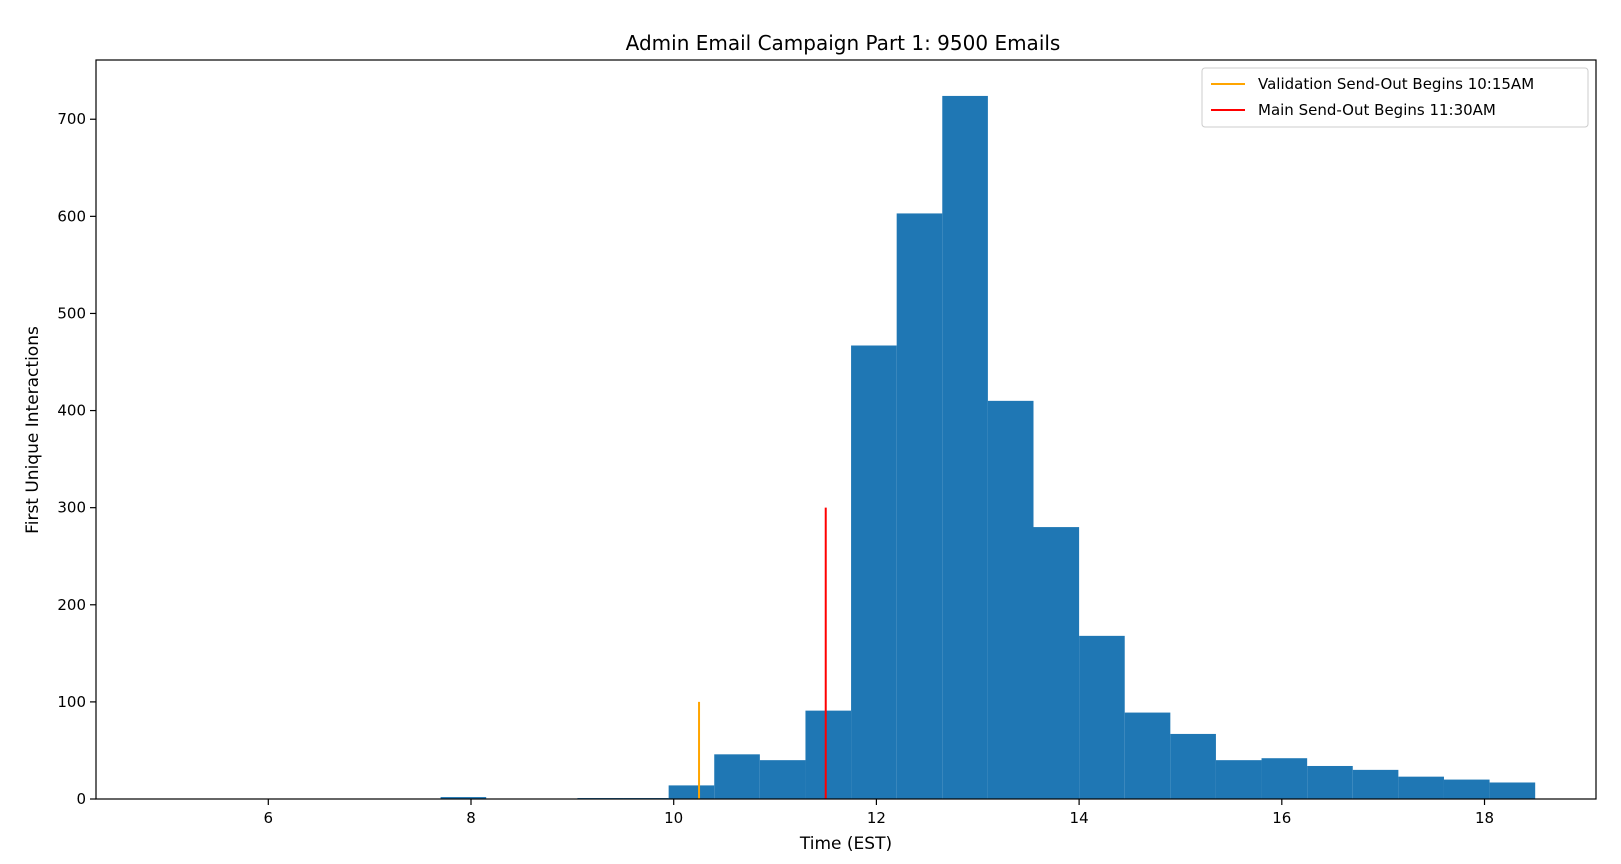  I want to click on x-axis-label: Time (EST), so click(845, 844).